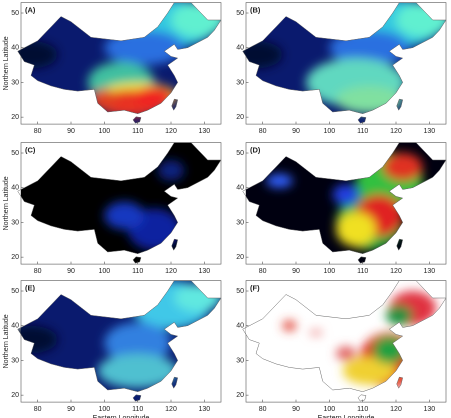  I want to click on panel-label: (E), so click(30, 288).